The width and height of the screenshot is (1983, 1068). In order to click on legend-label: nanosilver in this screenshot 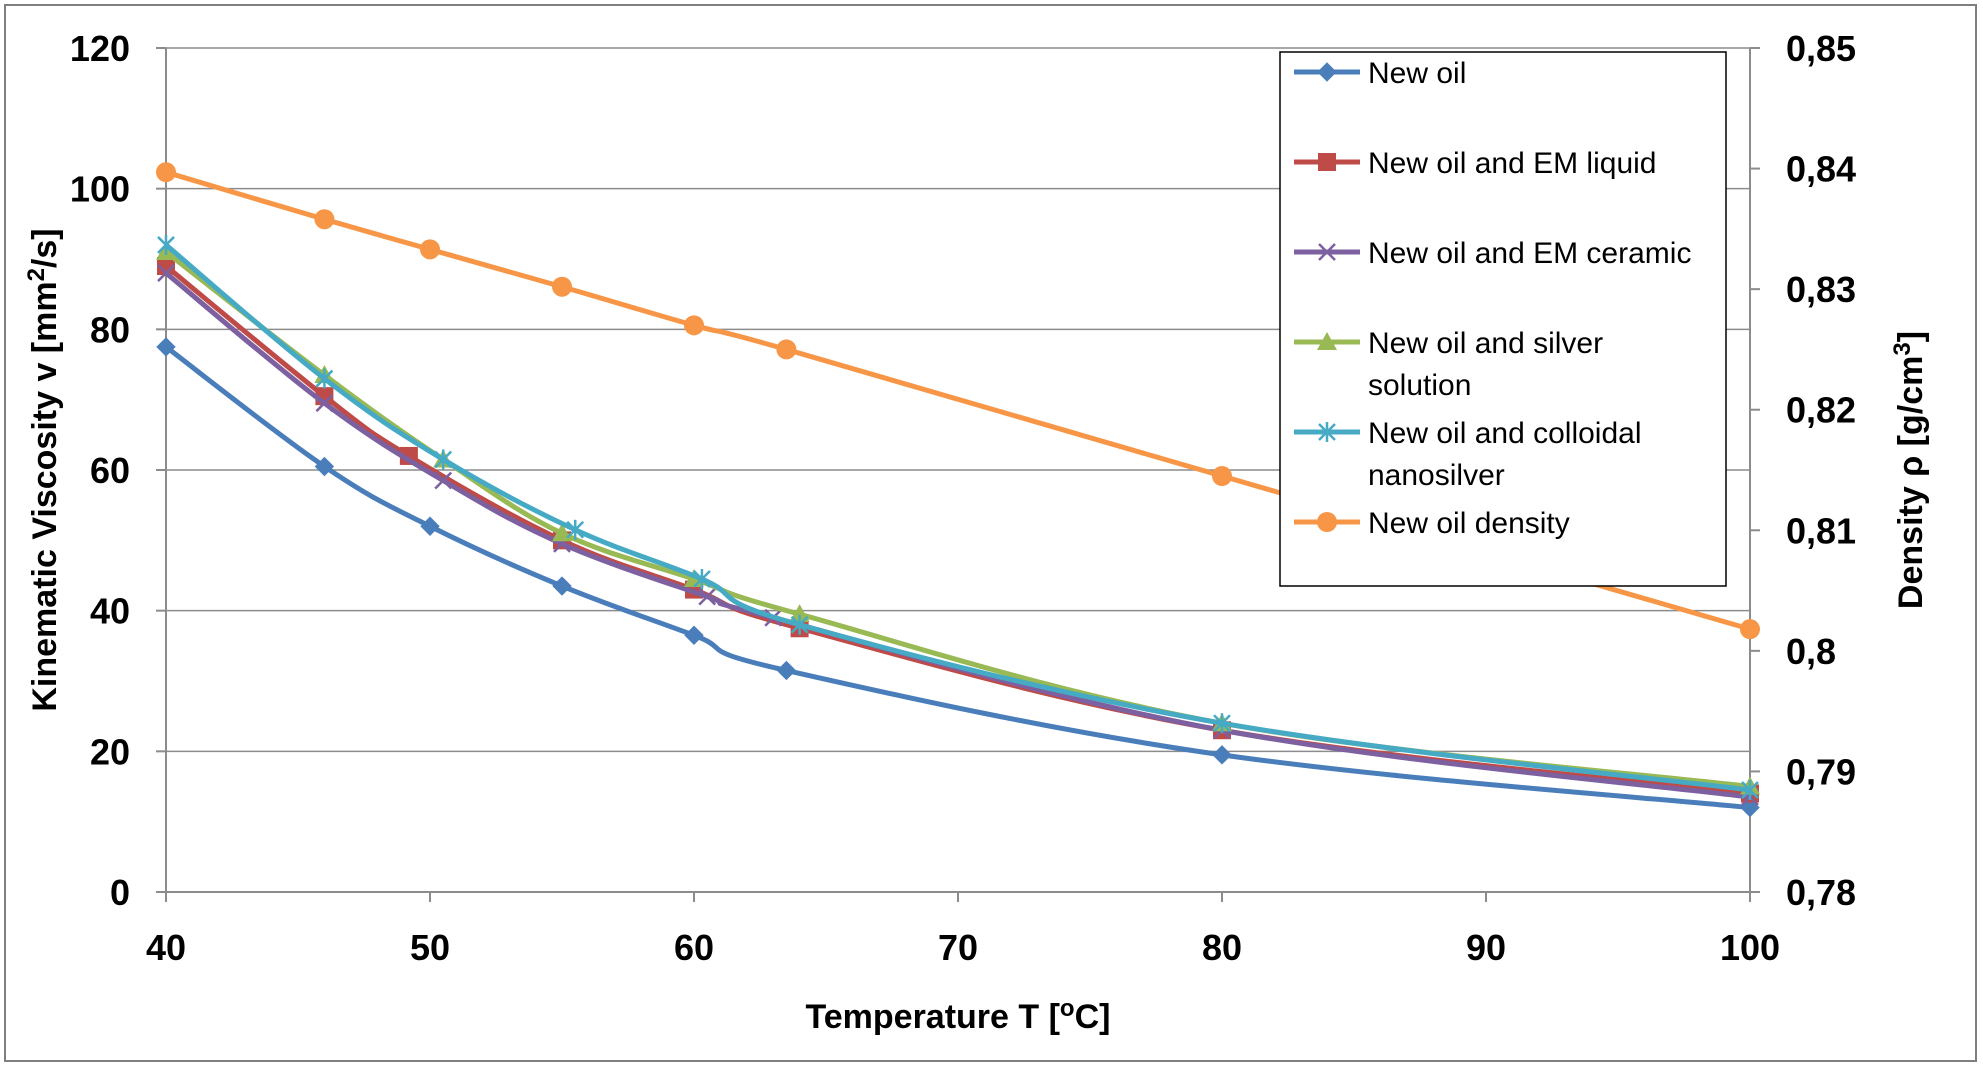, I will do `click(1436, 475)`.